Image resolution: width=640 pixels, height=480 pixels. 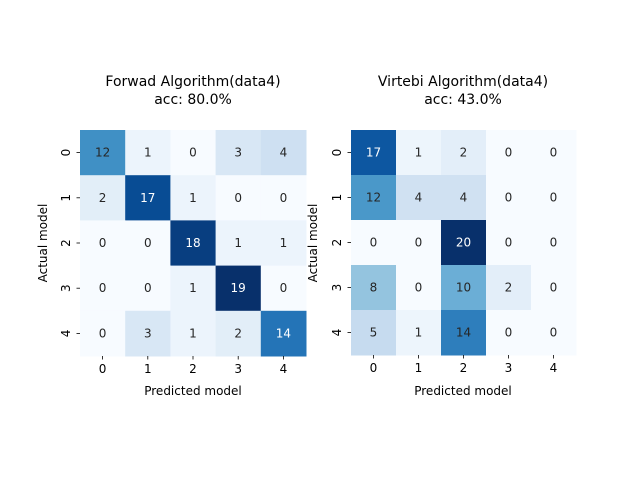 I want to click on chart-subtitle: acc: 43.0%, so click(x=463, y=100).